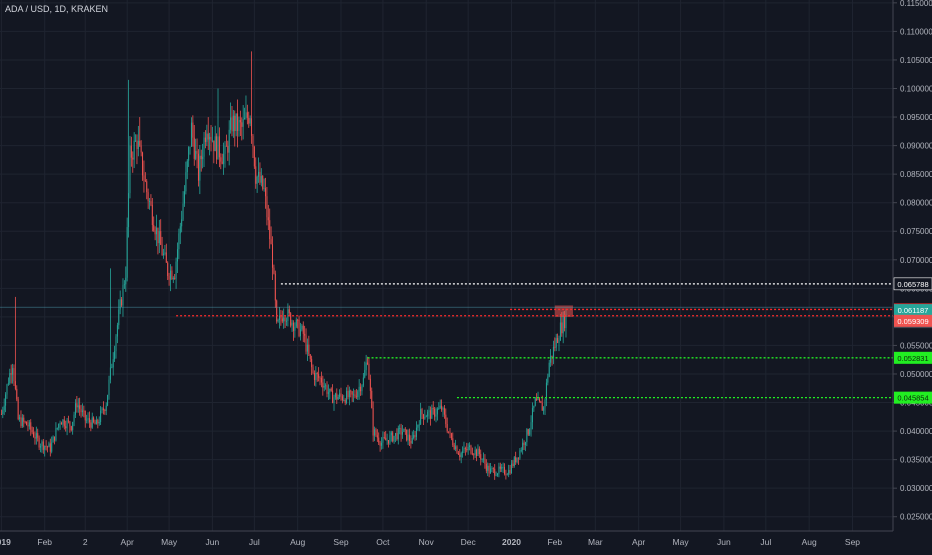 This screenshot has width=932, height=555. I want to click on prev-price-tag, so click(913, 320).